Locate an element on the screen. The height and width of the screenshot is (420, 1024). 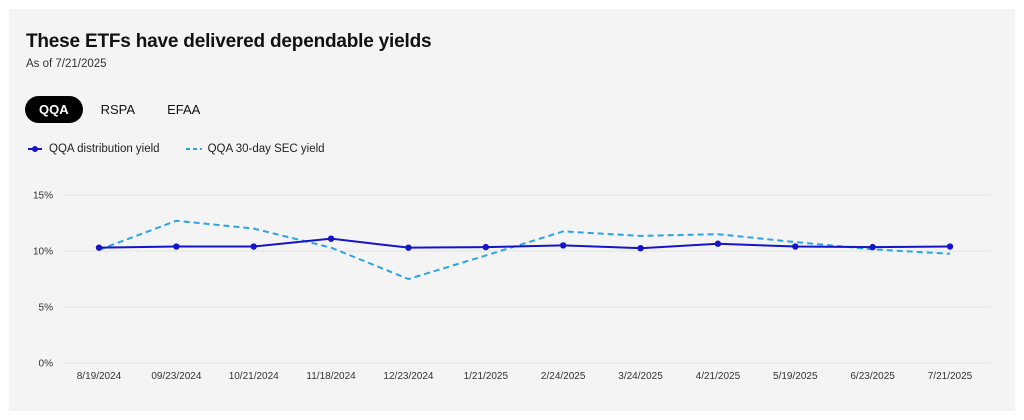
y-axis-ticks: 0% 5% 10% 15% is located at coordinates (43, 280).